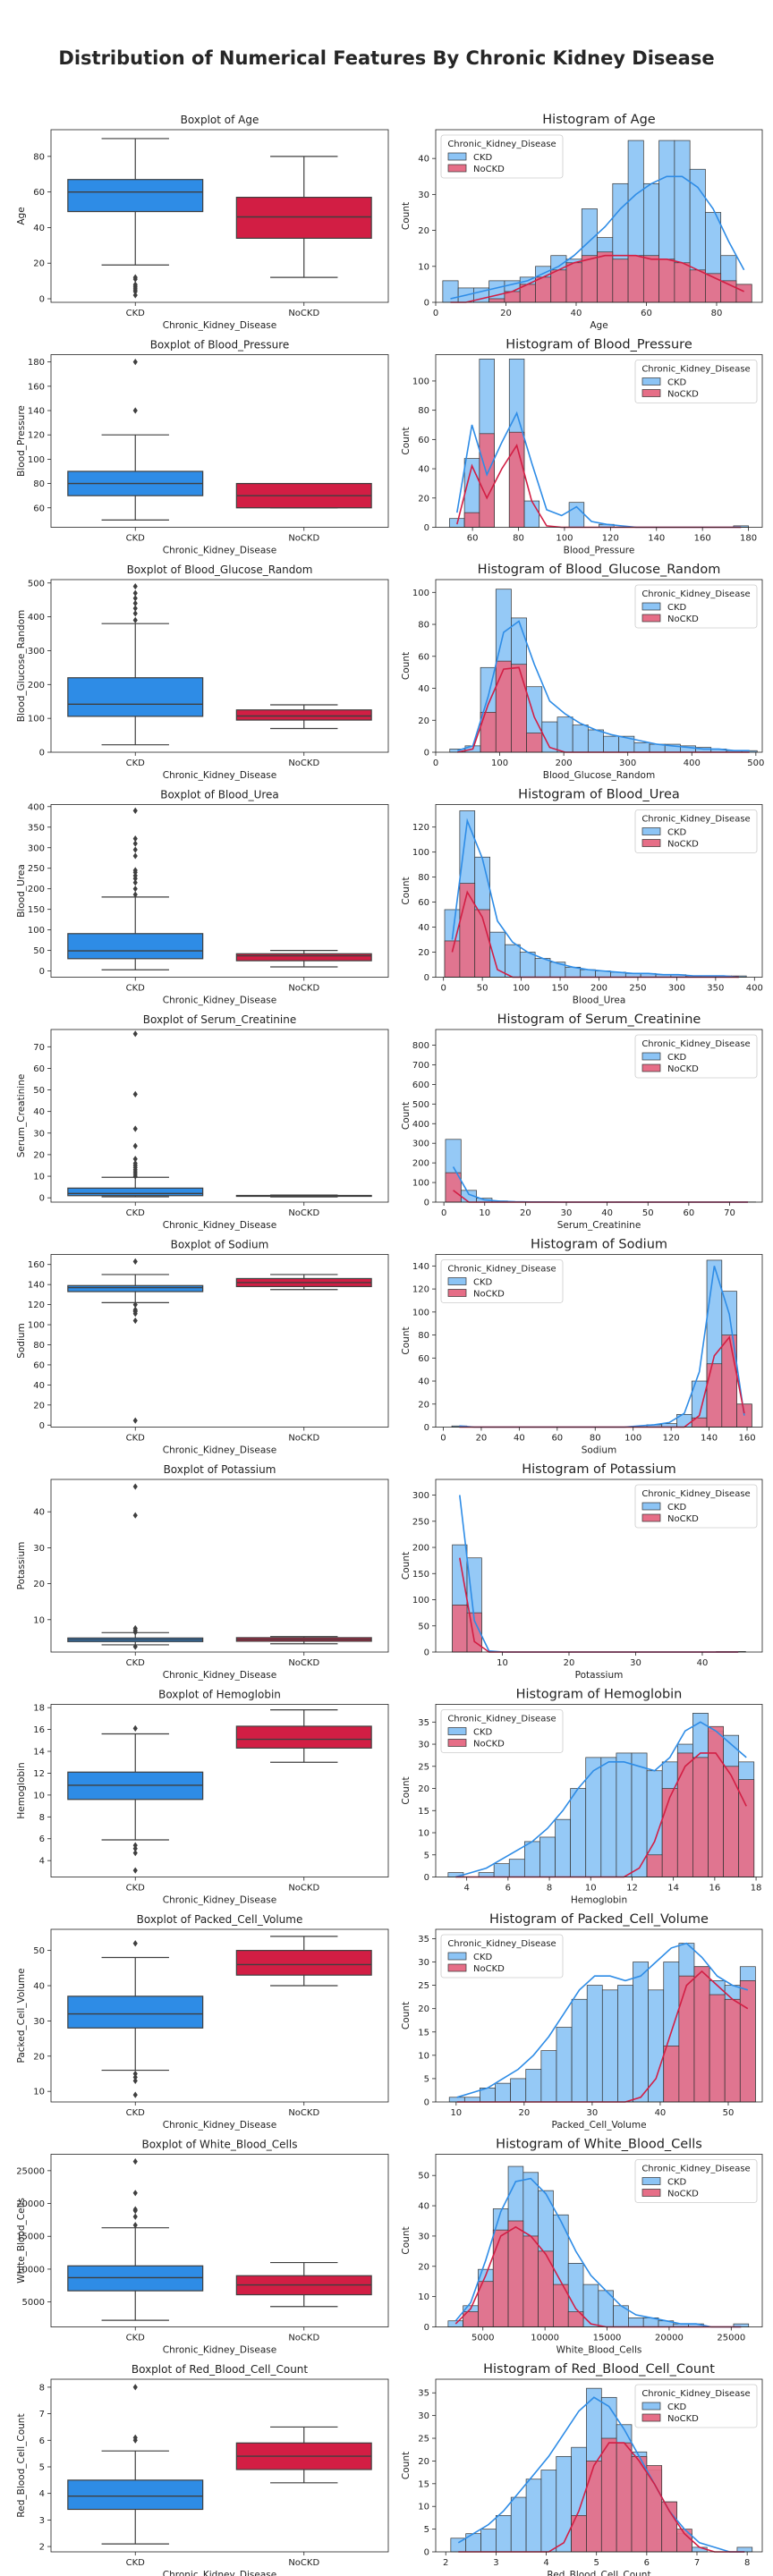 The width and height of the screenshot is (773, 2576). Describe the element at coordinates (599, 1225) in the screenshot. I see `x-axis-label: Serum_Creatinine` at that location.